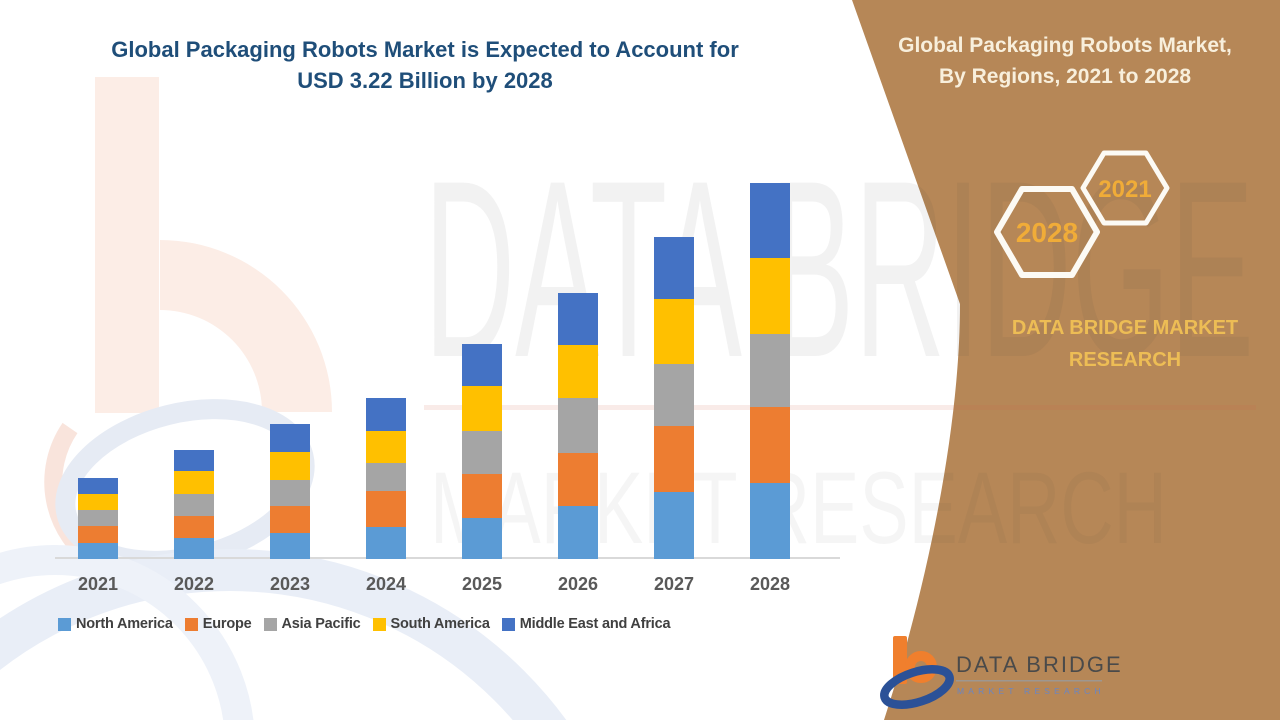 The height and width of the screenshot is (720, 1280). I want to click on x-axis-label-2025: 2025, so click(482, 584).